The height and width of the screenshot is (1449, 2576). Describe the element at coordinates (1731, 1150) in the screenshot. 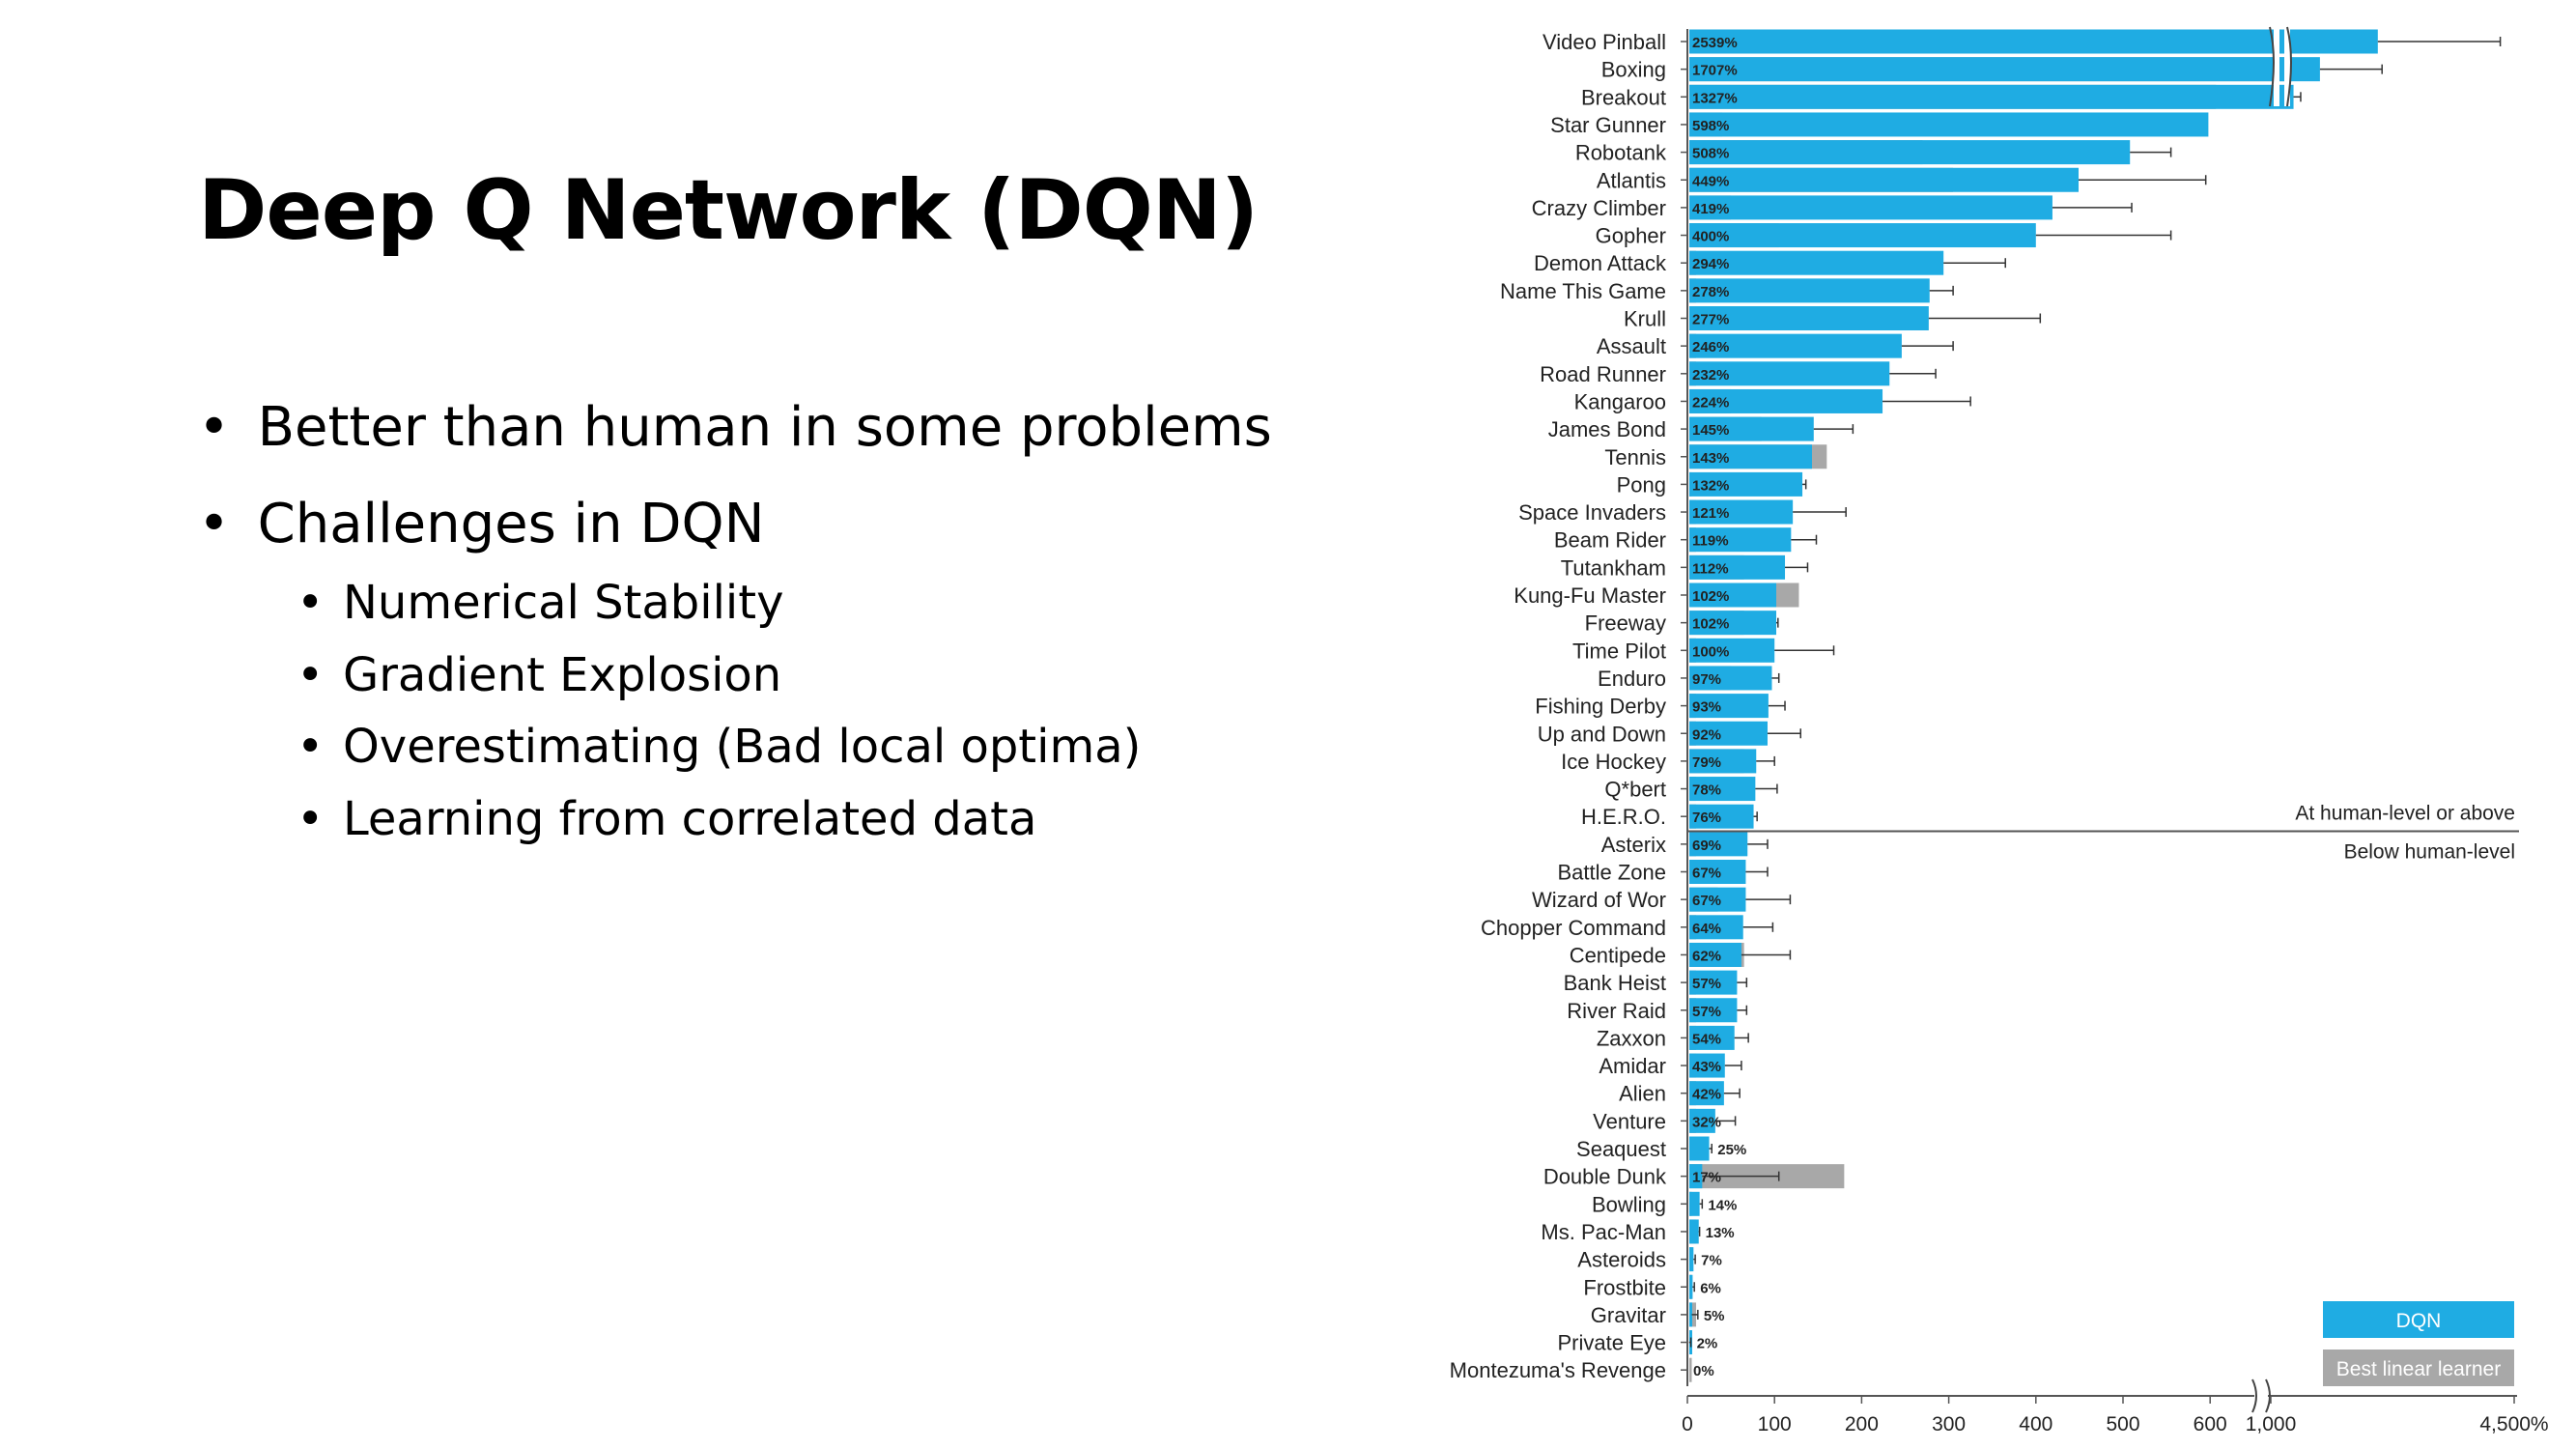

I see `value-label: 25%` at that location.